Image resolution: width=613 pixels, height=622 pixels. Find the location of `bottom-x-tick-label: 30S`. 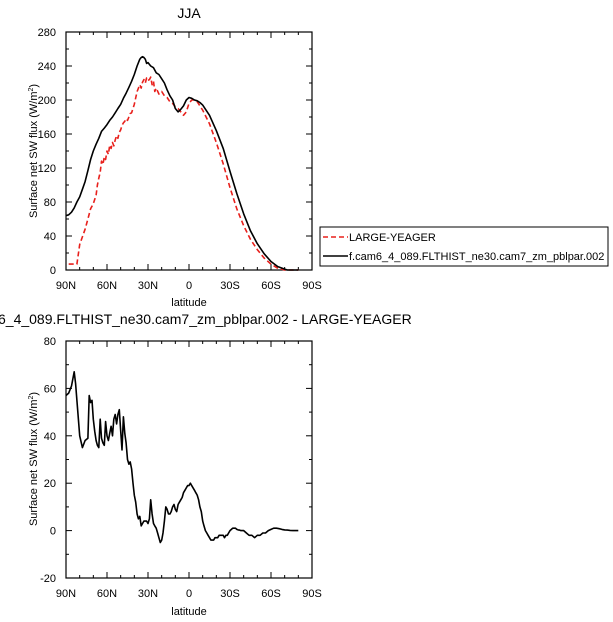

bottom-x-tick-label: 30S is located at coordinates (230, 594).